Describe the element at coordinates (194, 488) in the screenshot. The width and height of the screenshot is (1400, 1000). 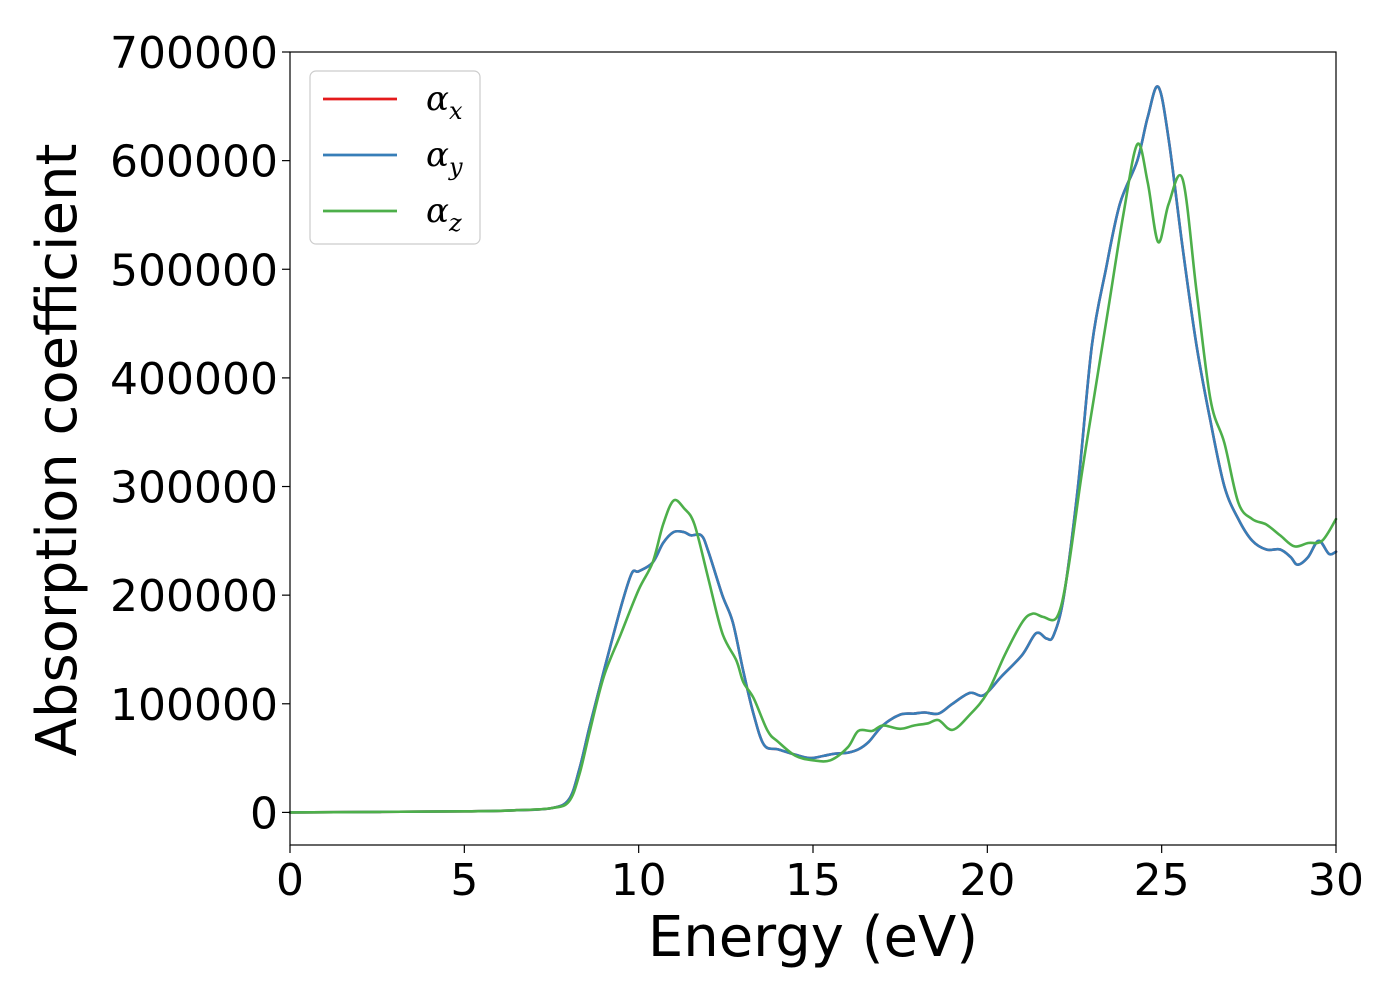
I see `y-tick-label: 300000` at that location.